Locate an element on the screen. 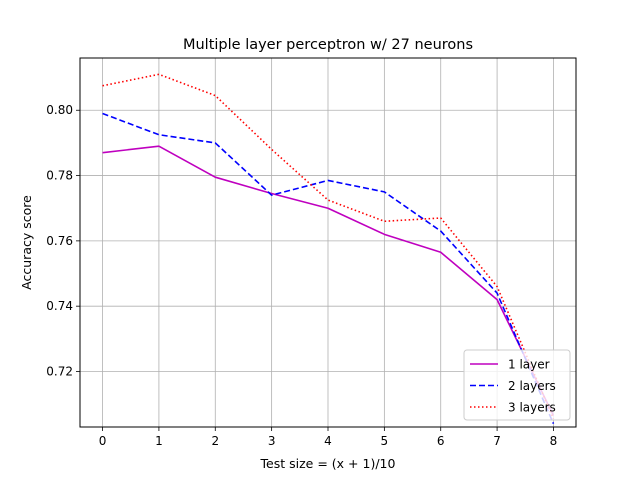 The height and width of the screenshot is (480, 640). chart-title: Multiple layer perceptron w/ 27 neurons is located at coordinates (328, 45).